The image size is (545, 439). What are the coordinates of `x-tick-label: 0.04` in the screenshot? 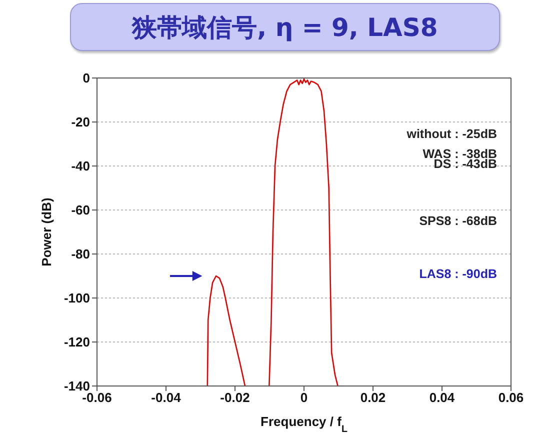 It's located at (442, 398).